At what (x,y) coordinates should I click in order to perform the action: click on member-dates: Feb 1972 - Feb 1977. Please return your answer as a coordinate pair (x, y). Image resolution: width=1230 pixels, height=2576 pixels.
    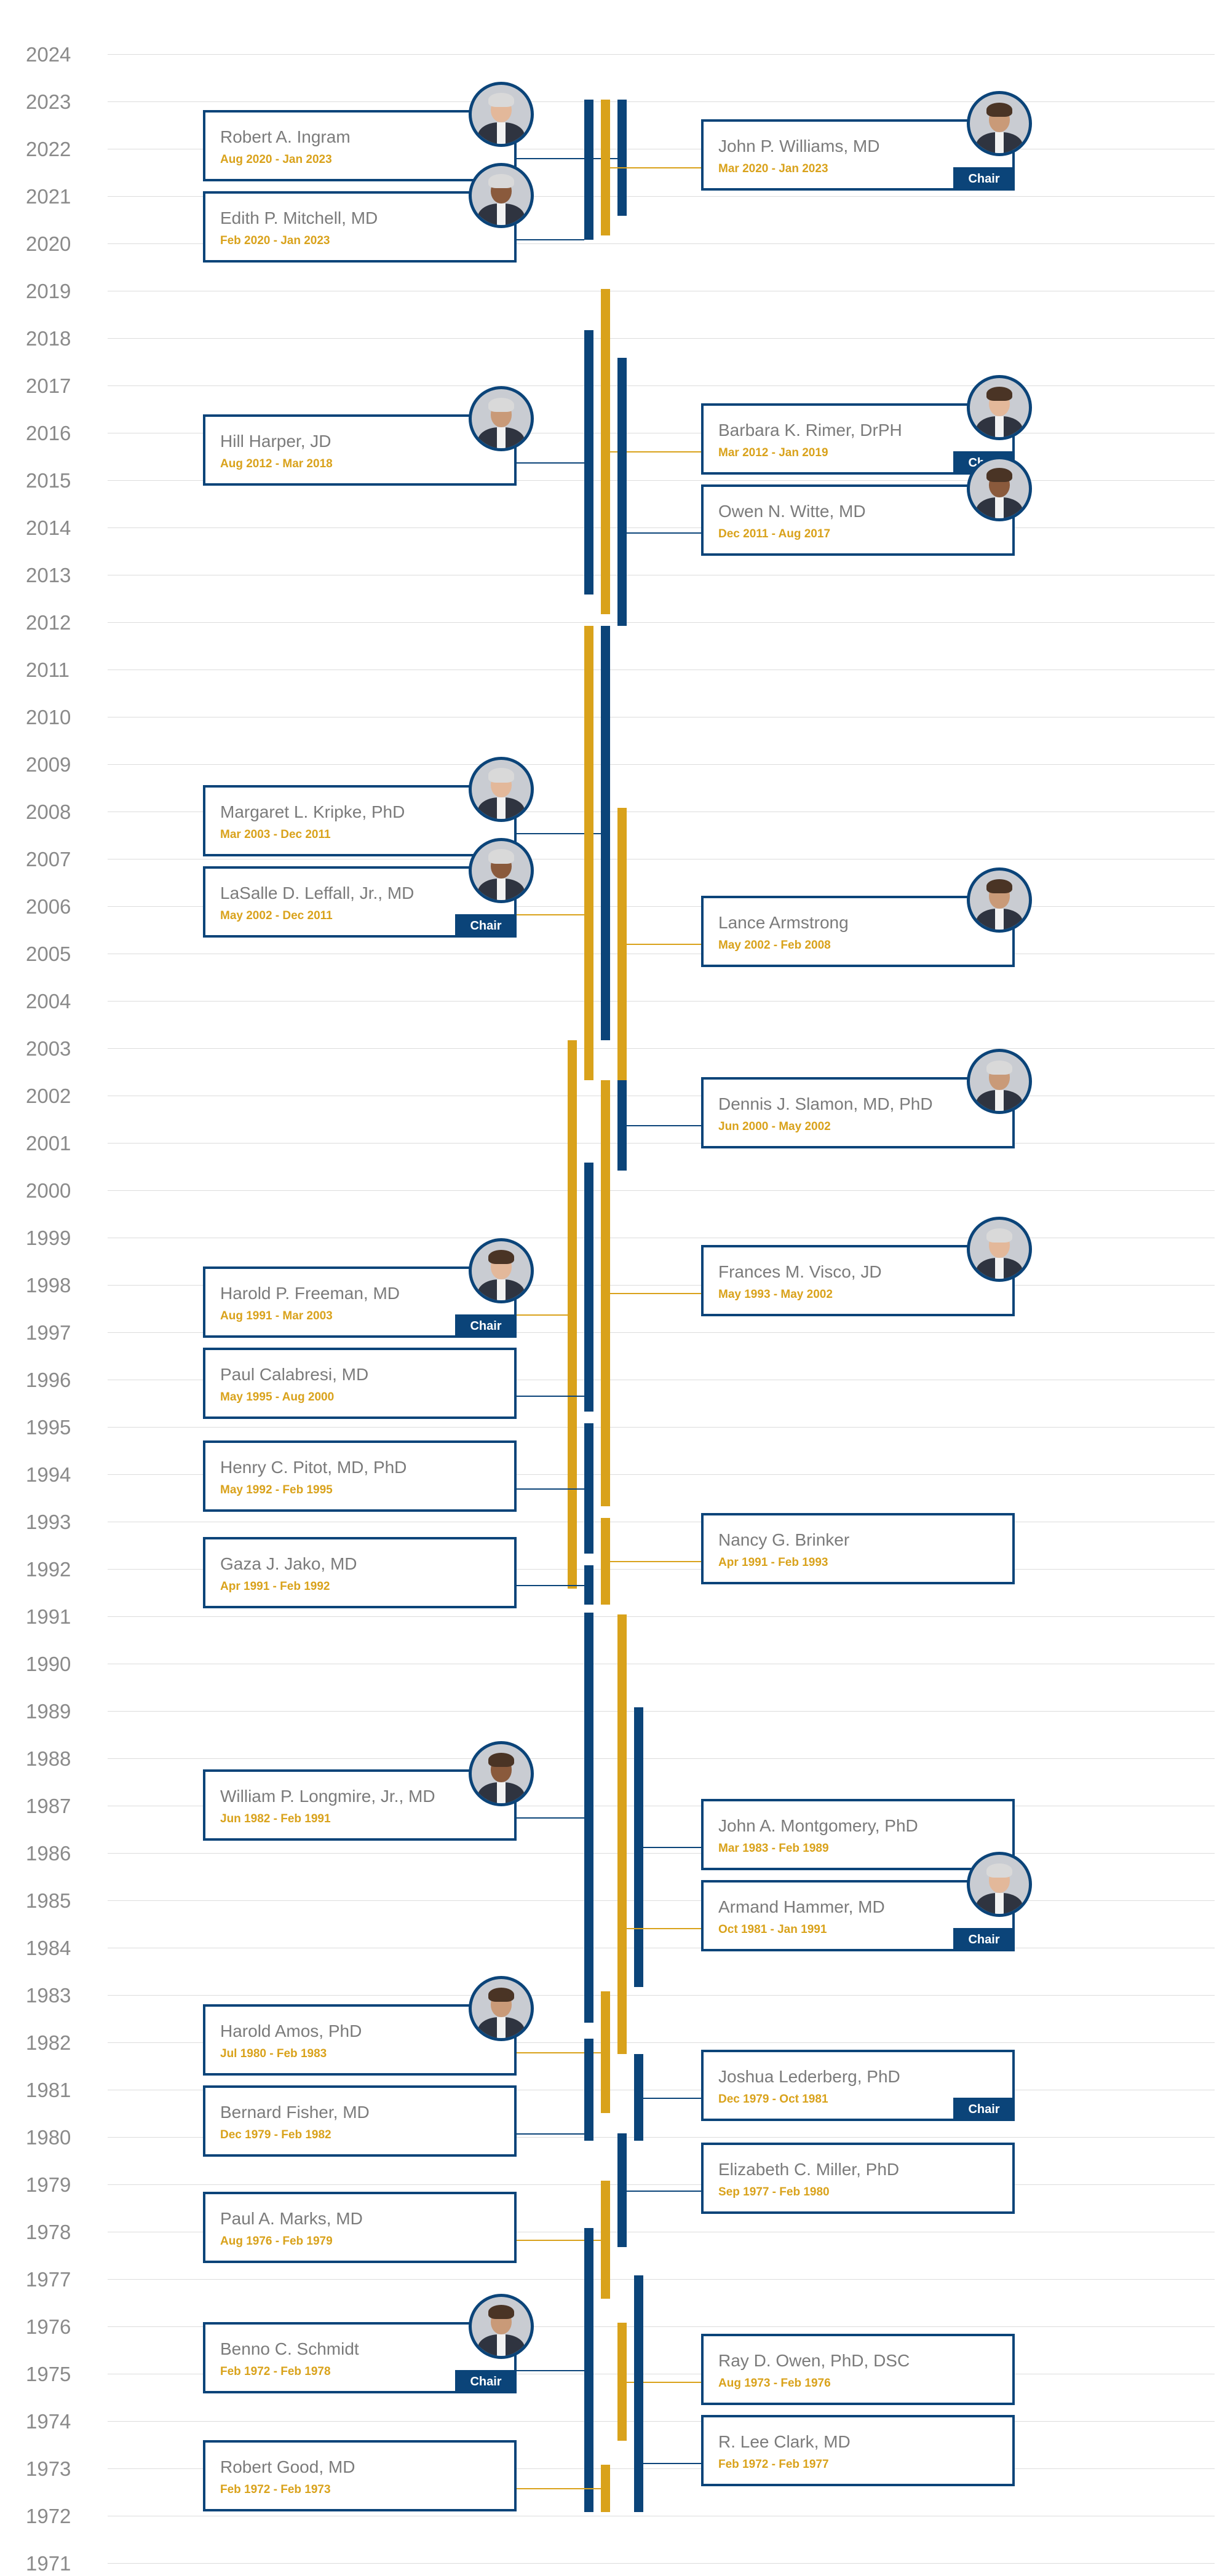
    Looking at the image, I should click on (773, 2465).